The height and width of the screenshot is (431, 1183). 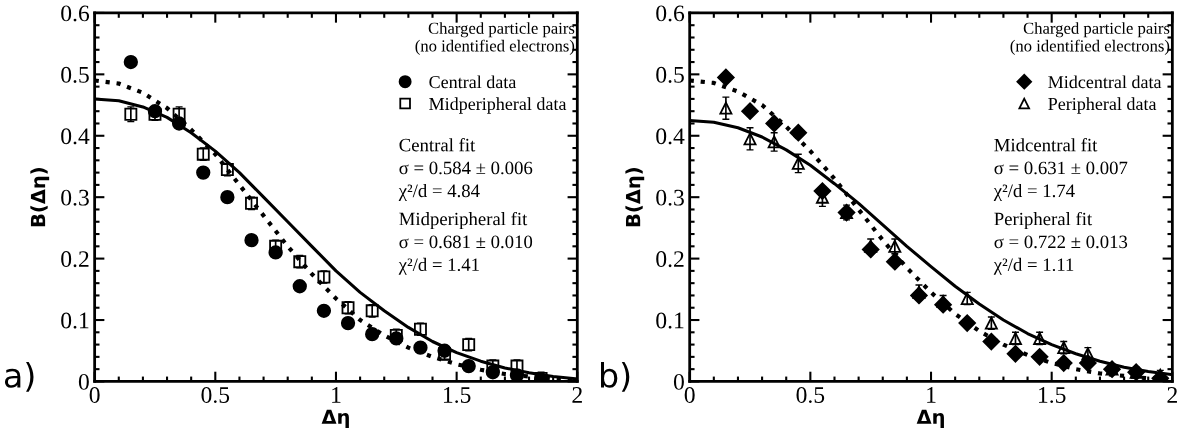 I want to click on text: a), so click(x=19, y=377).